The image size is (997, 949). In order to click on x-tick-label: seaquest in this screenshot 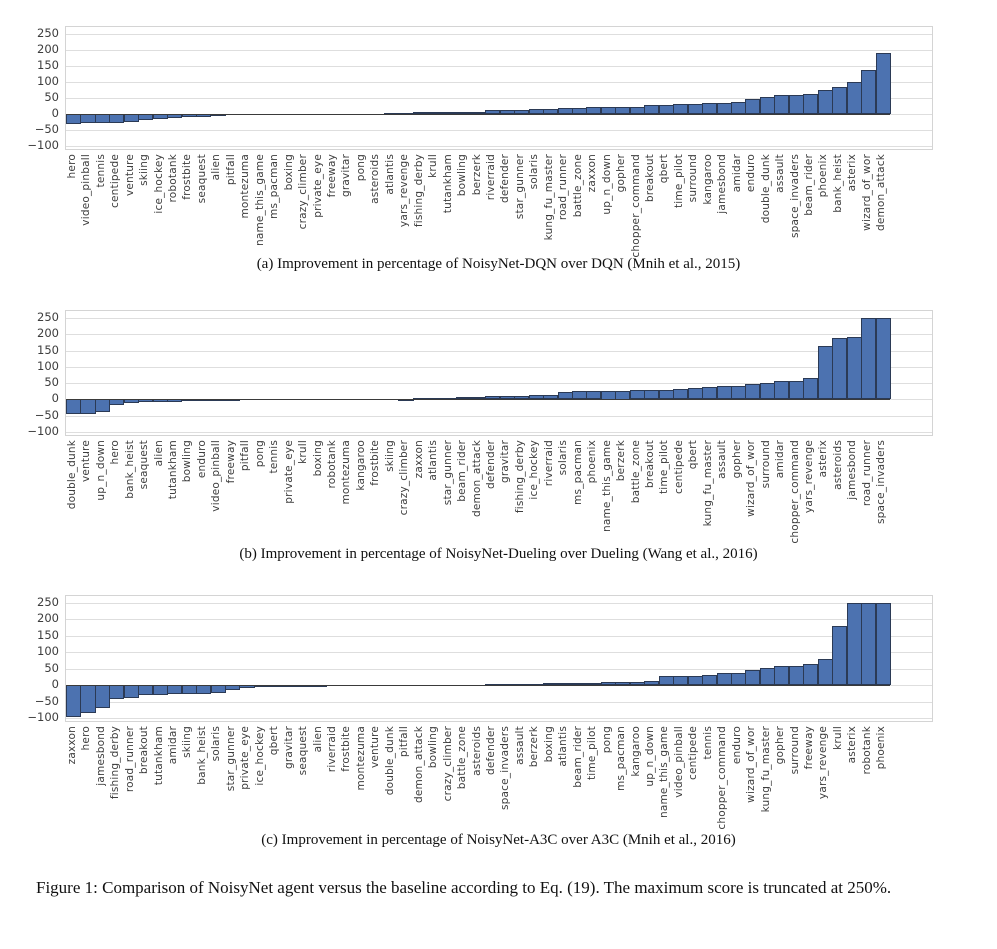, I will do `click(201, 179)`.